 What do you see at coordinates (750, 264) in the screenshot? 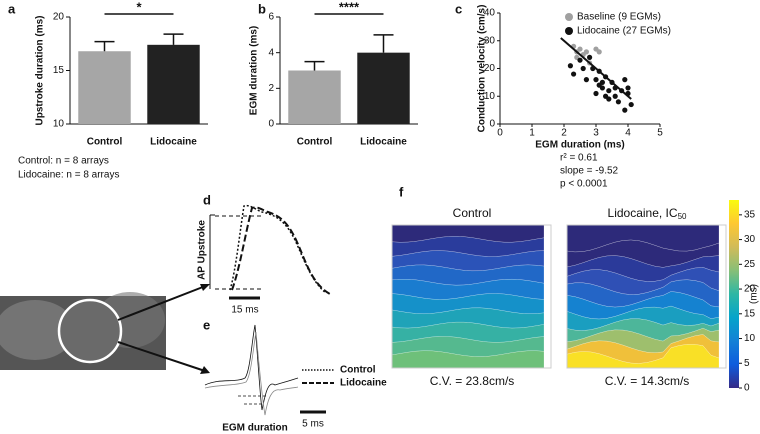
I see `colorbar-tick-label: 25` at bounding box center [750, 264].